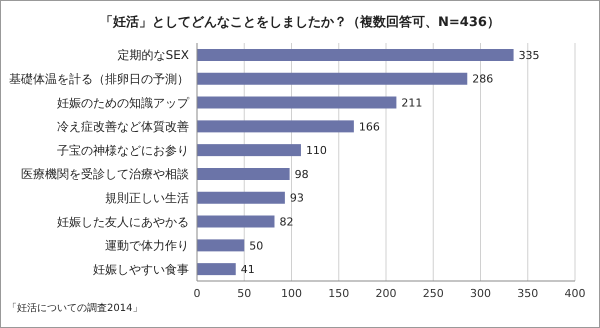  Describe the element at coordinates (339, 293) in the screenshot. I see `x-tick-label: 150` at that location.